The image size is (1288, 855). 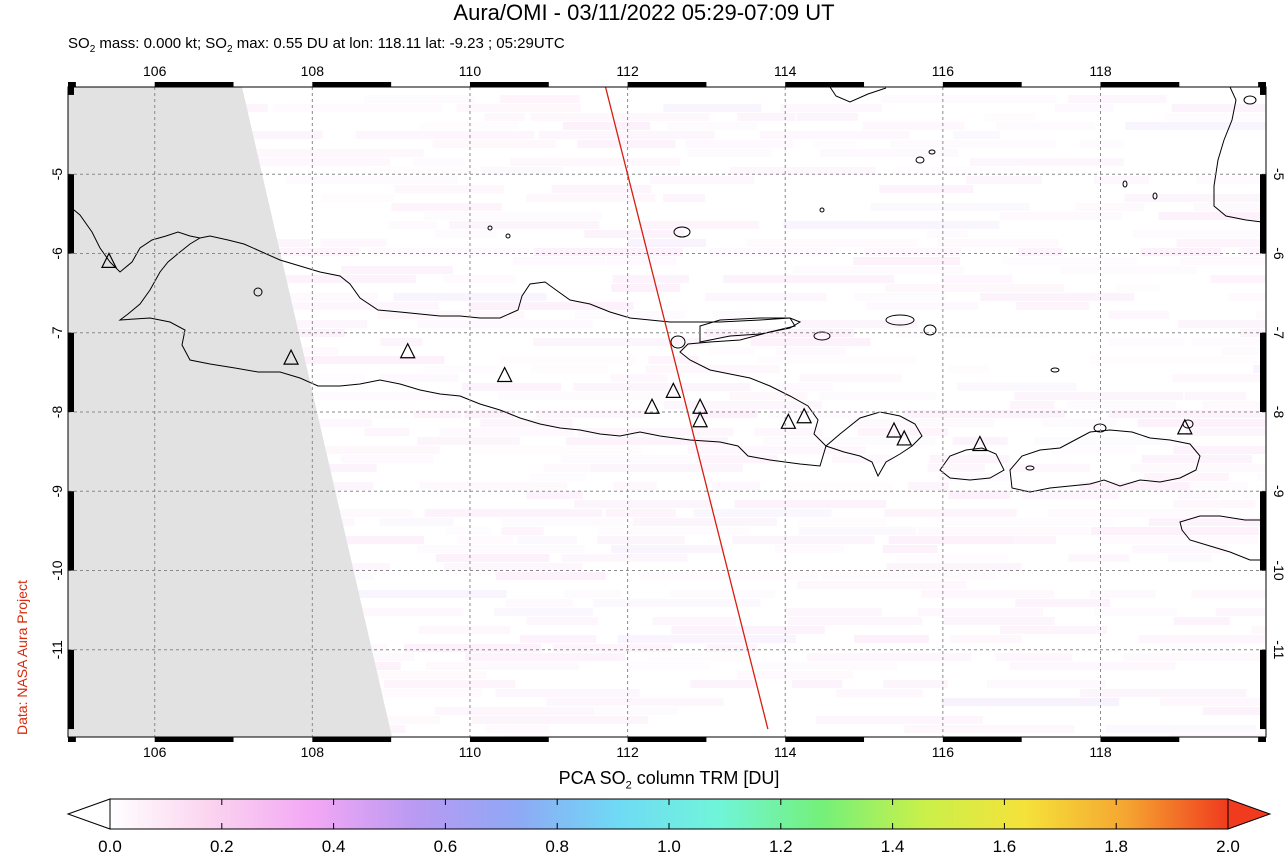 I want to click on colorbar-high-arrow, so click(x=1249, y=814).